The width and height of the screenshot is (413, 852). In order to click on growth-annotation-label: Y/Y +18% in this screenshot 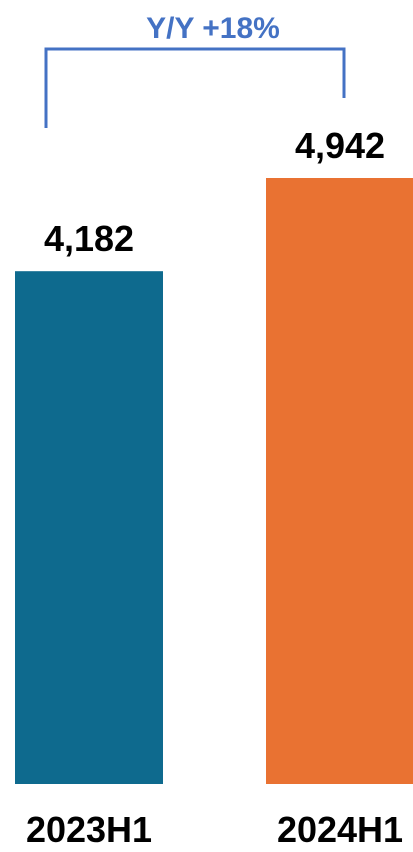, I will do `click(213, 28)`.